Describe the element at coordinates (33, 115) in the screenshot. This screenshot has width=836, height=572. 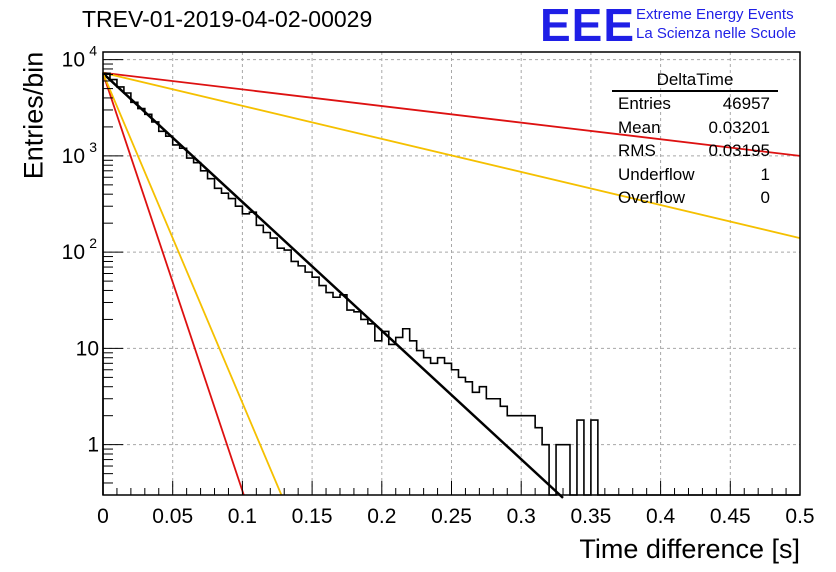
I see `y-axis-title: Entries/bin` at that location.